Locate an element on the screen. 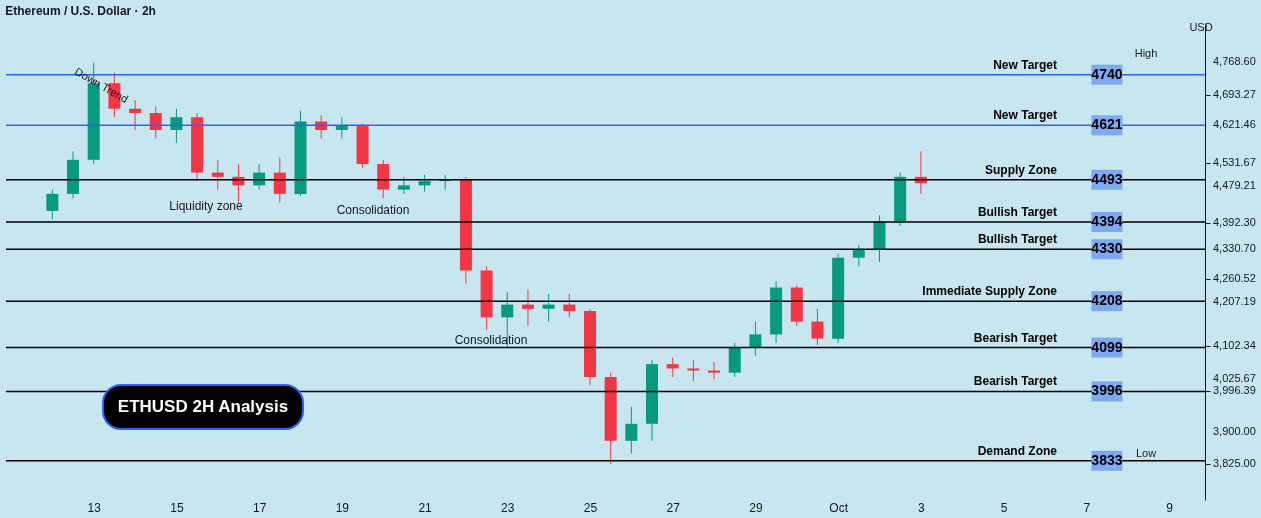 The width and height of the screenshot is (1261, 518). y-tick-label: 3,900.00 is located at coordinates (1234, 431).